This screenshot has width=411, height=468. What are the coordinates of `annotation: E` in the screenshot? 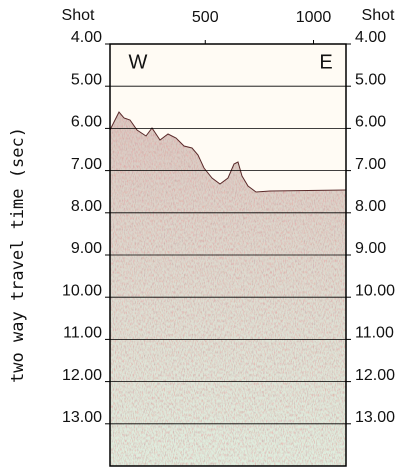 It's located at (325, 62).